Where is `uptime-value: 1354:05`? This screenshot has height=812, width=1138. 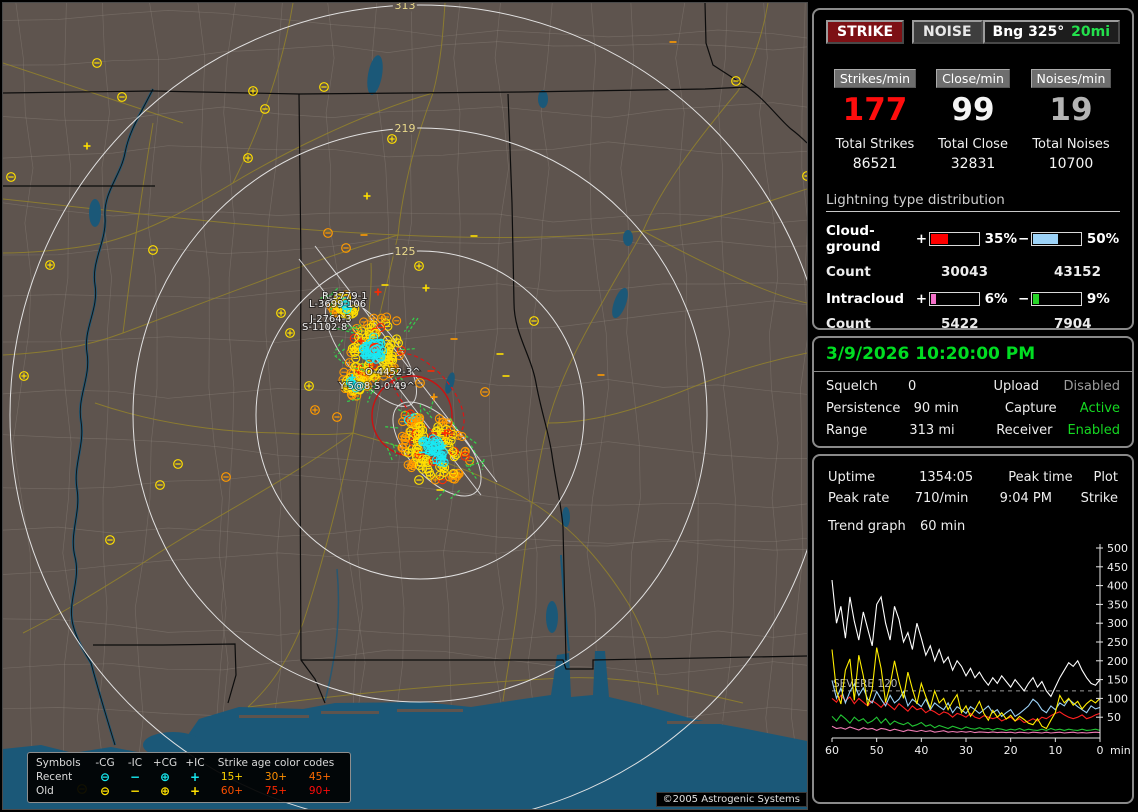 uptime-value: 1354:05 is located at coordinates (946, 477).